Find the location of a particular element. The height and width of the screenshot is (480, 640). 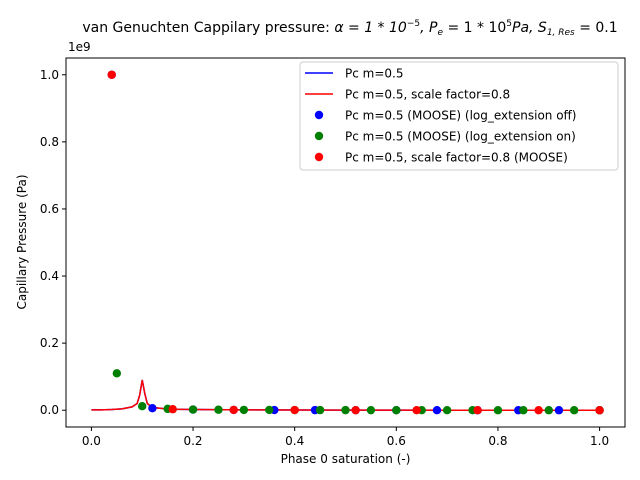

x-tick-label: 1.0 is located at coordinates (599, 441).